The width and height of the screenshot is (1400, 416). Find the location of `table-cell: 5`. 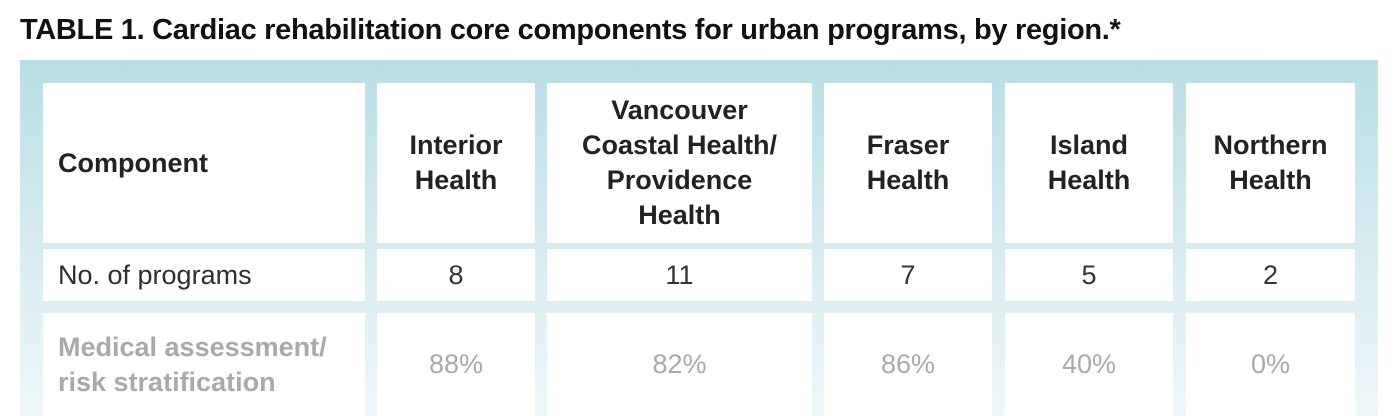

table-cell: 5 is located at coordinates (1089, 275).